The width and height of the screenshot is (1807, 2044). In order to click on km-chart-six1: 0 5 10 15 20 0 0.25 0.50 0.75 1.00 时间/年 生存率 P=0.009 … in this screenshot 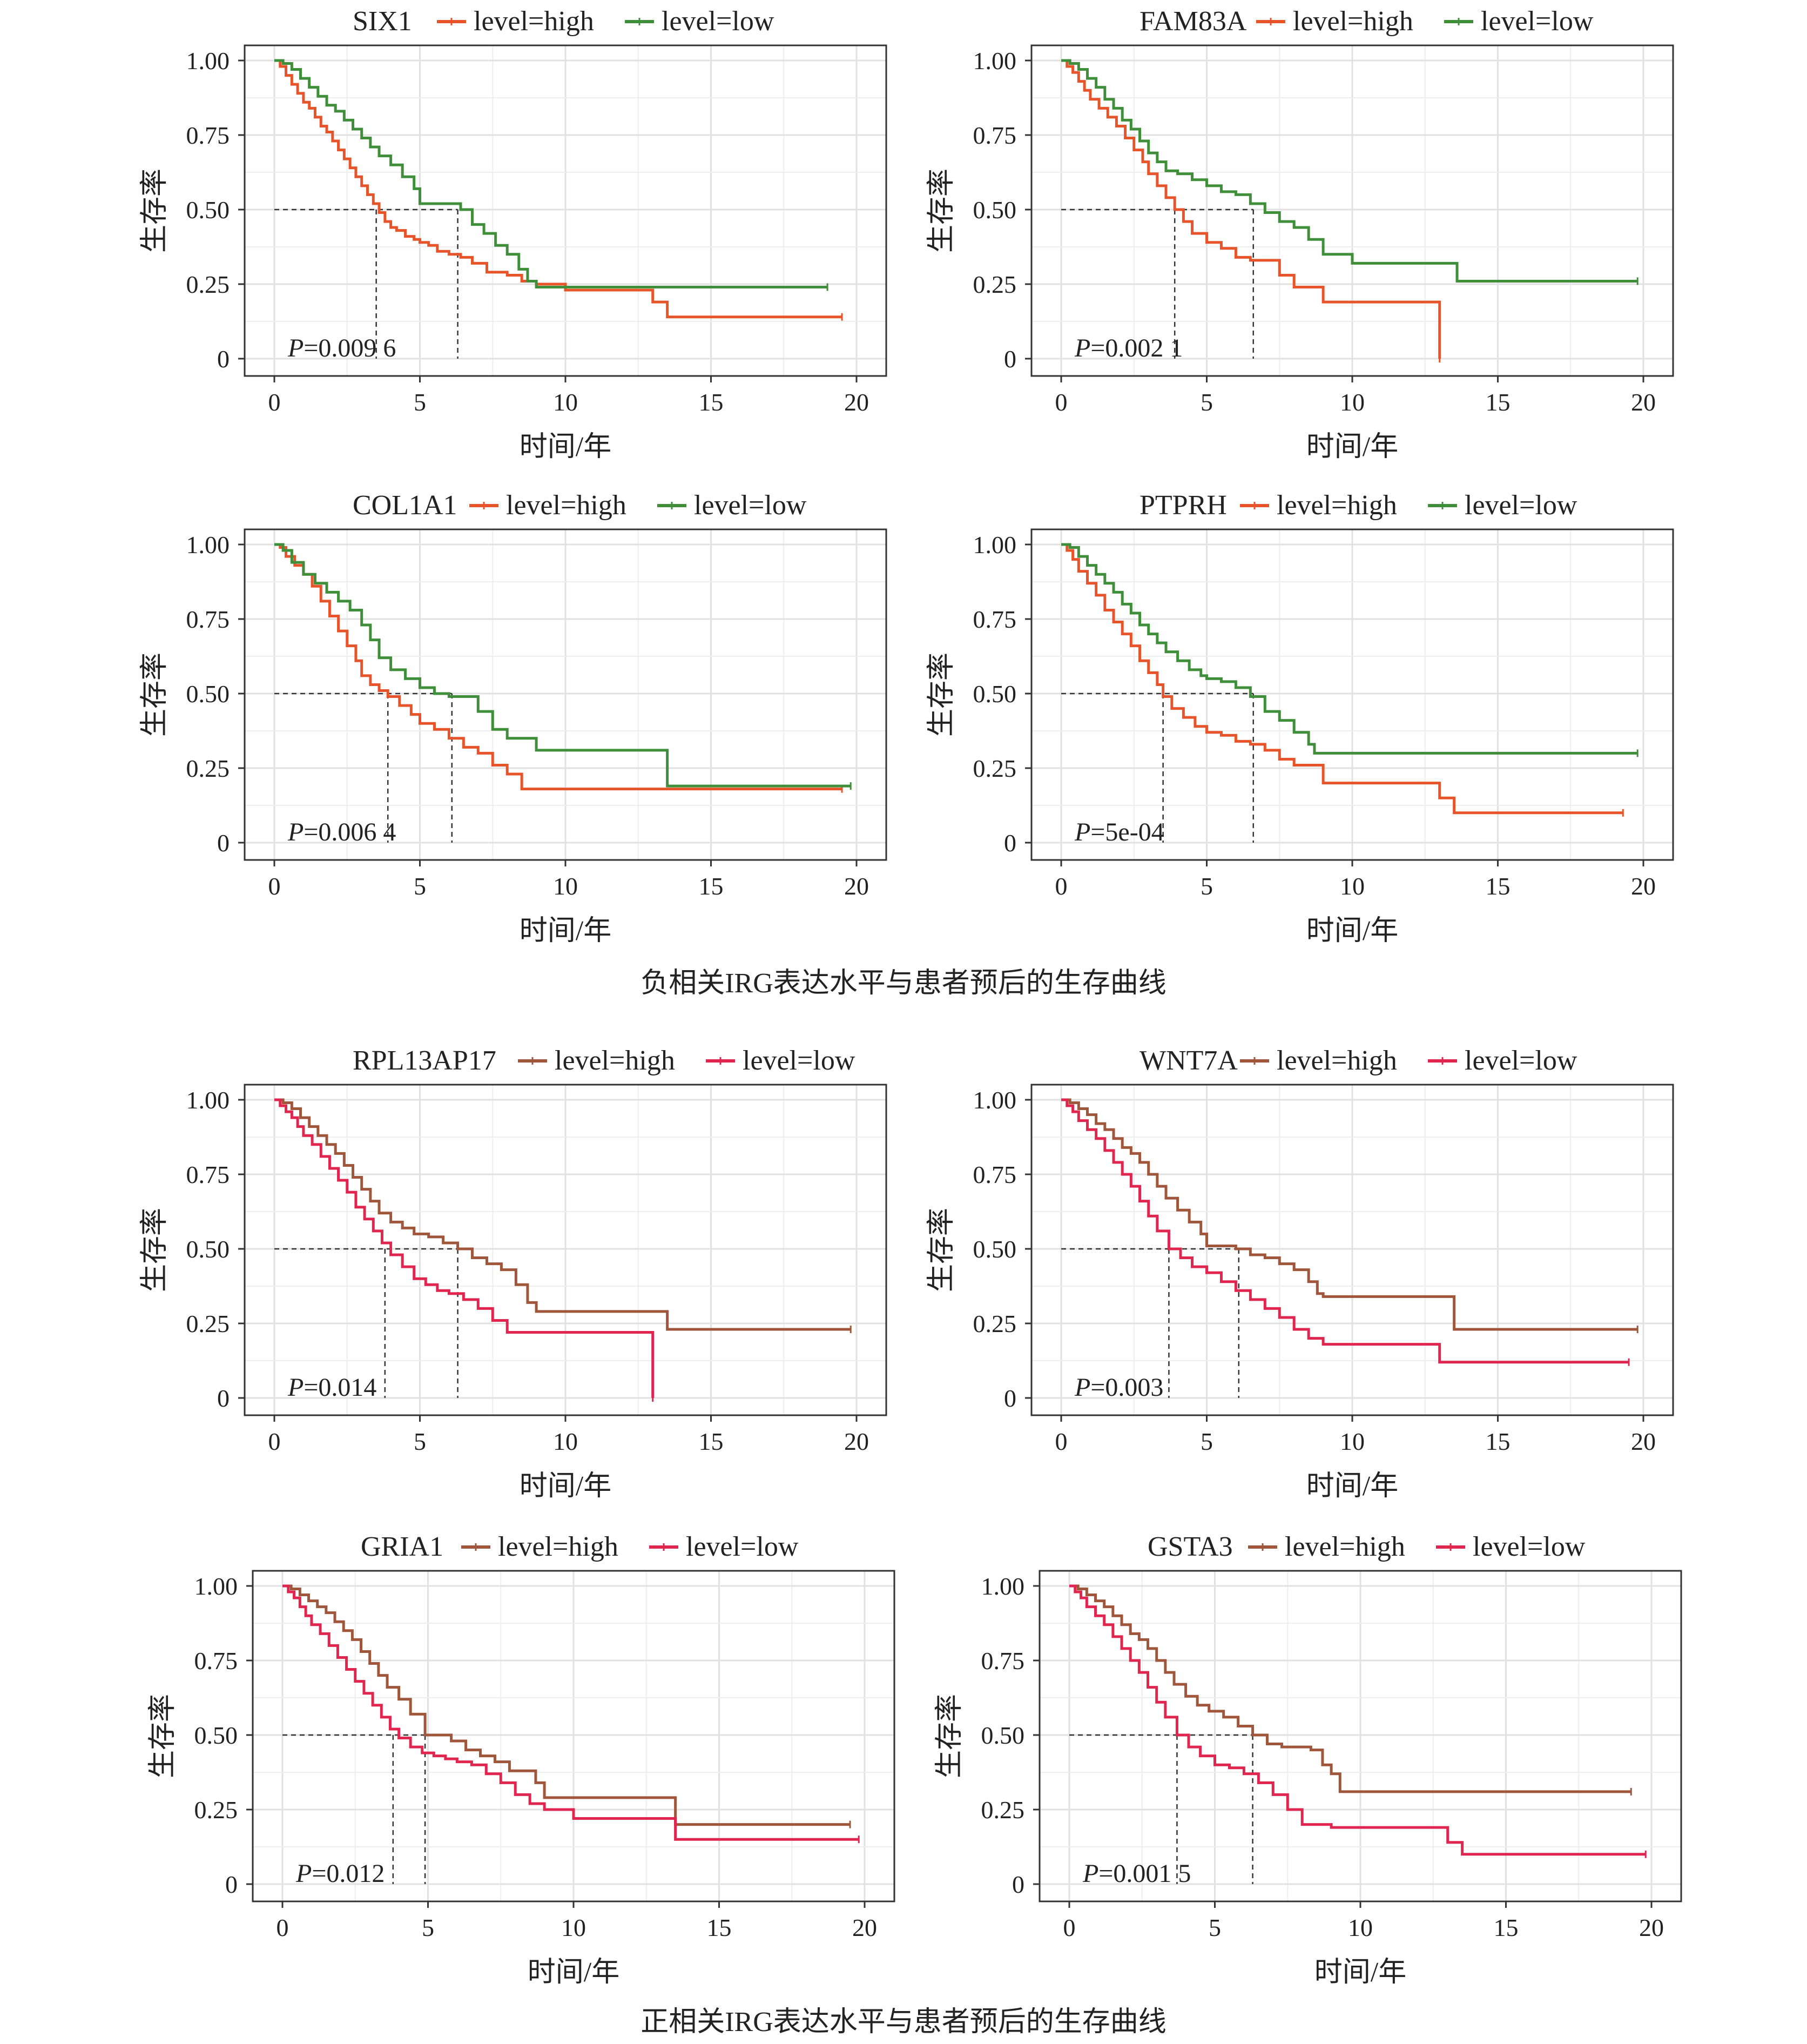, I will do `click(513, 234)`.